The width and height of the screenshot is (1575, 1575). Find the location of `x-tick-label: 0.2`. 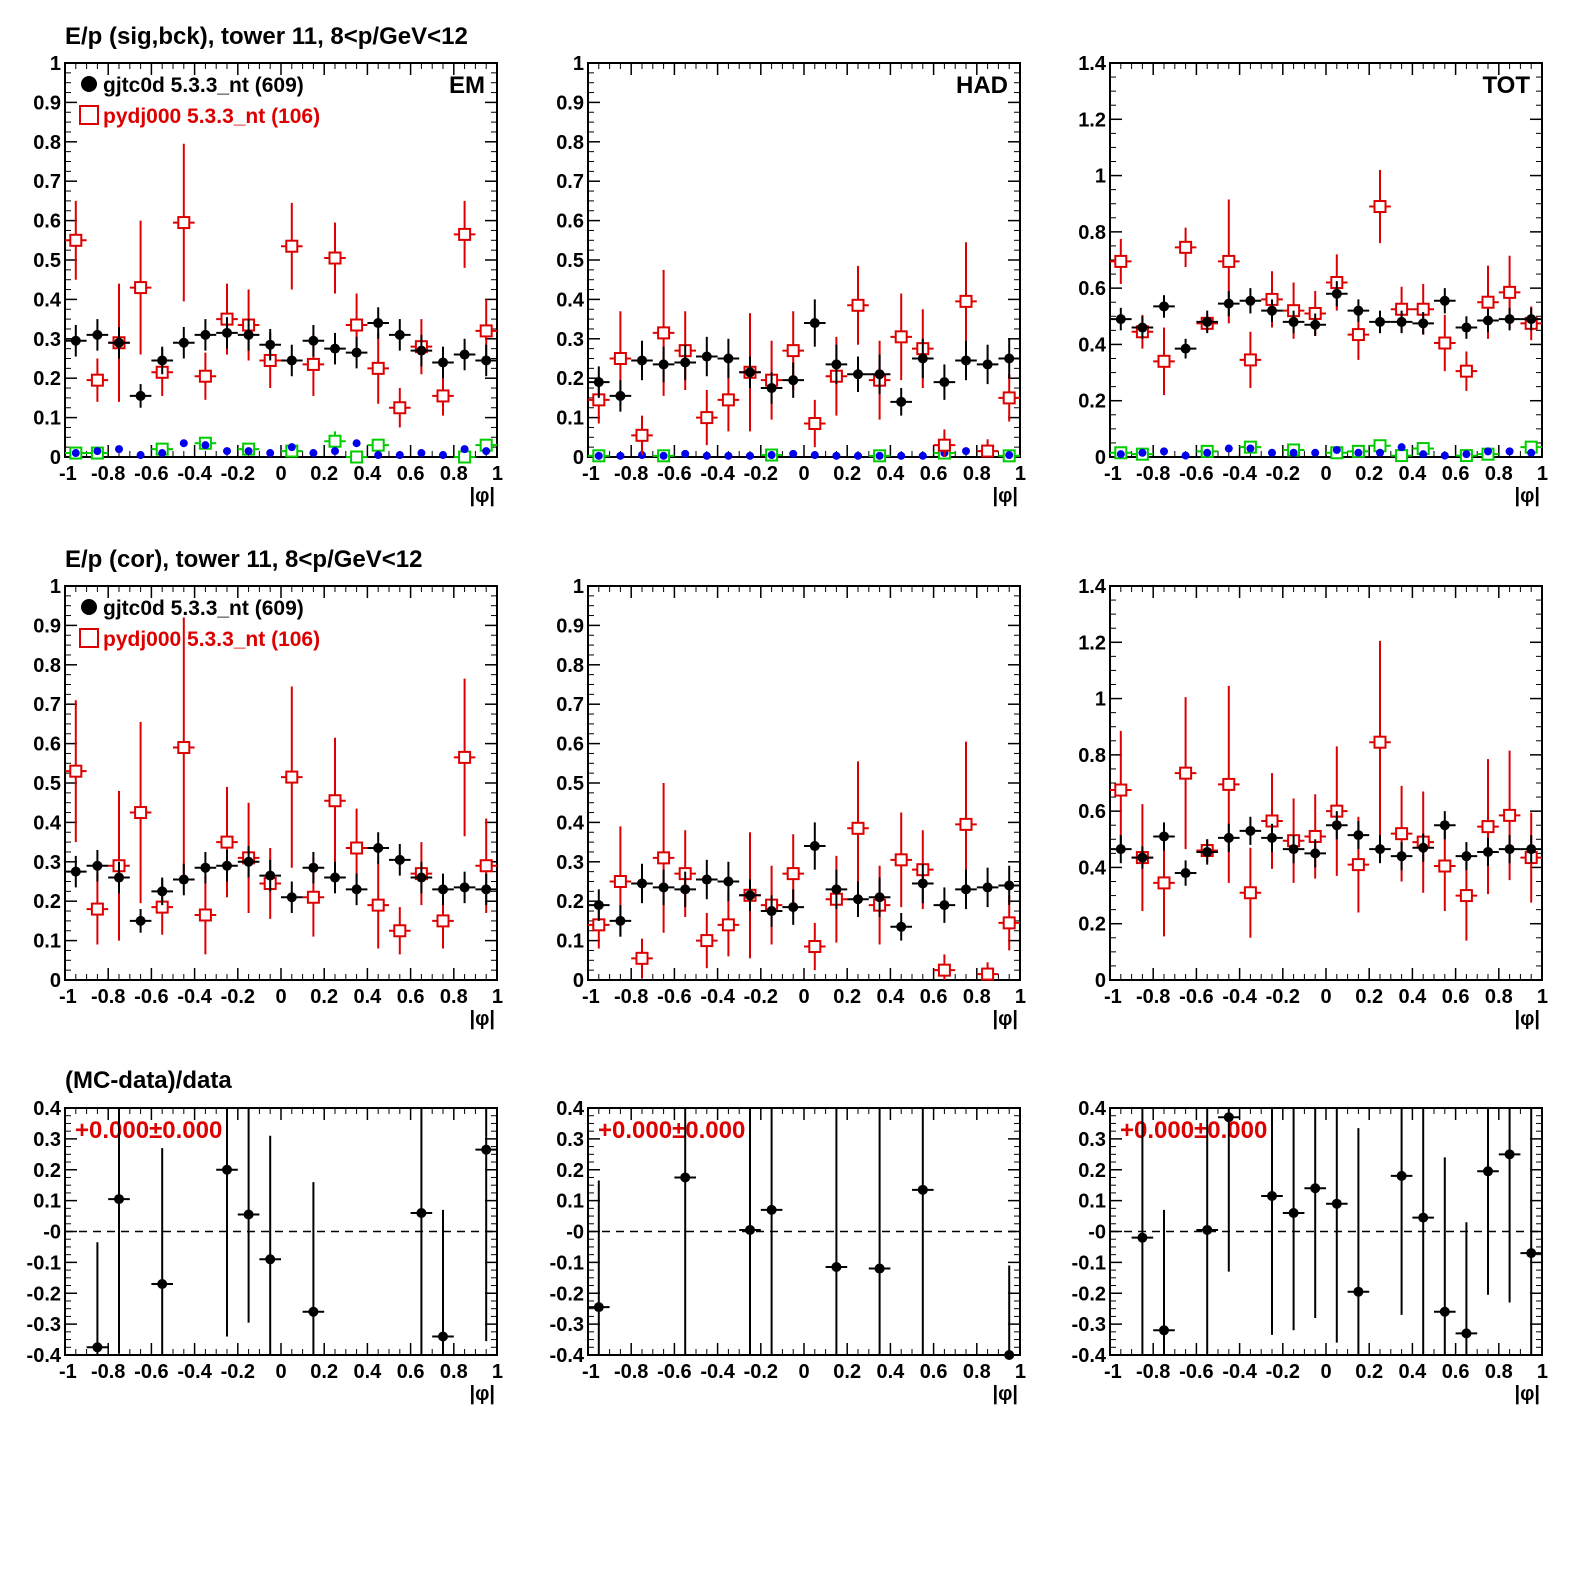

x-tick-label: 0.2 is located at coordinates (324, 997).